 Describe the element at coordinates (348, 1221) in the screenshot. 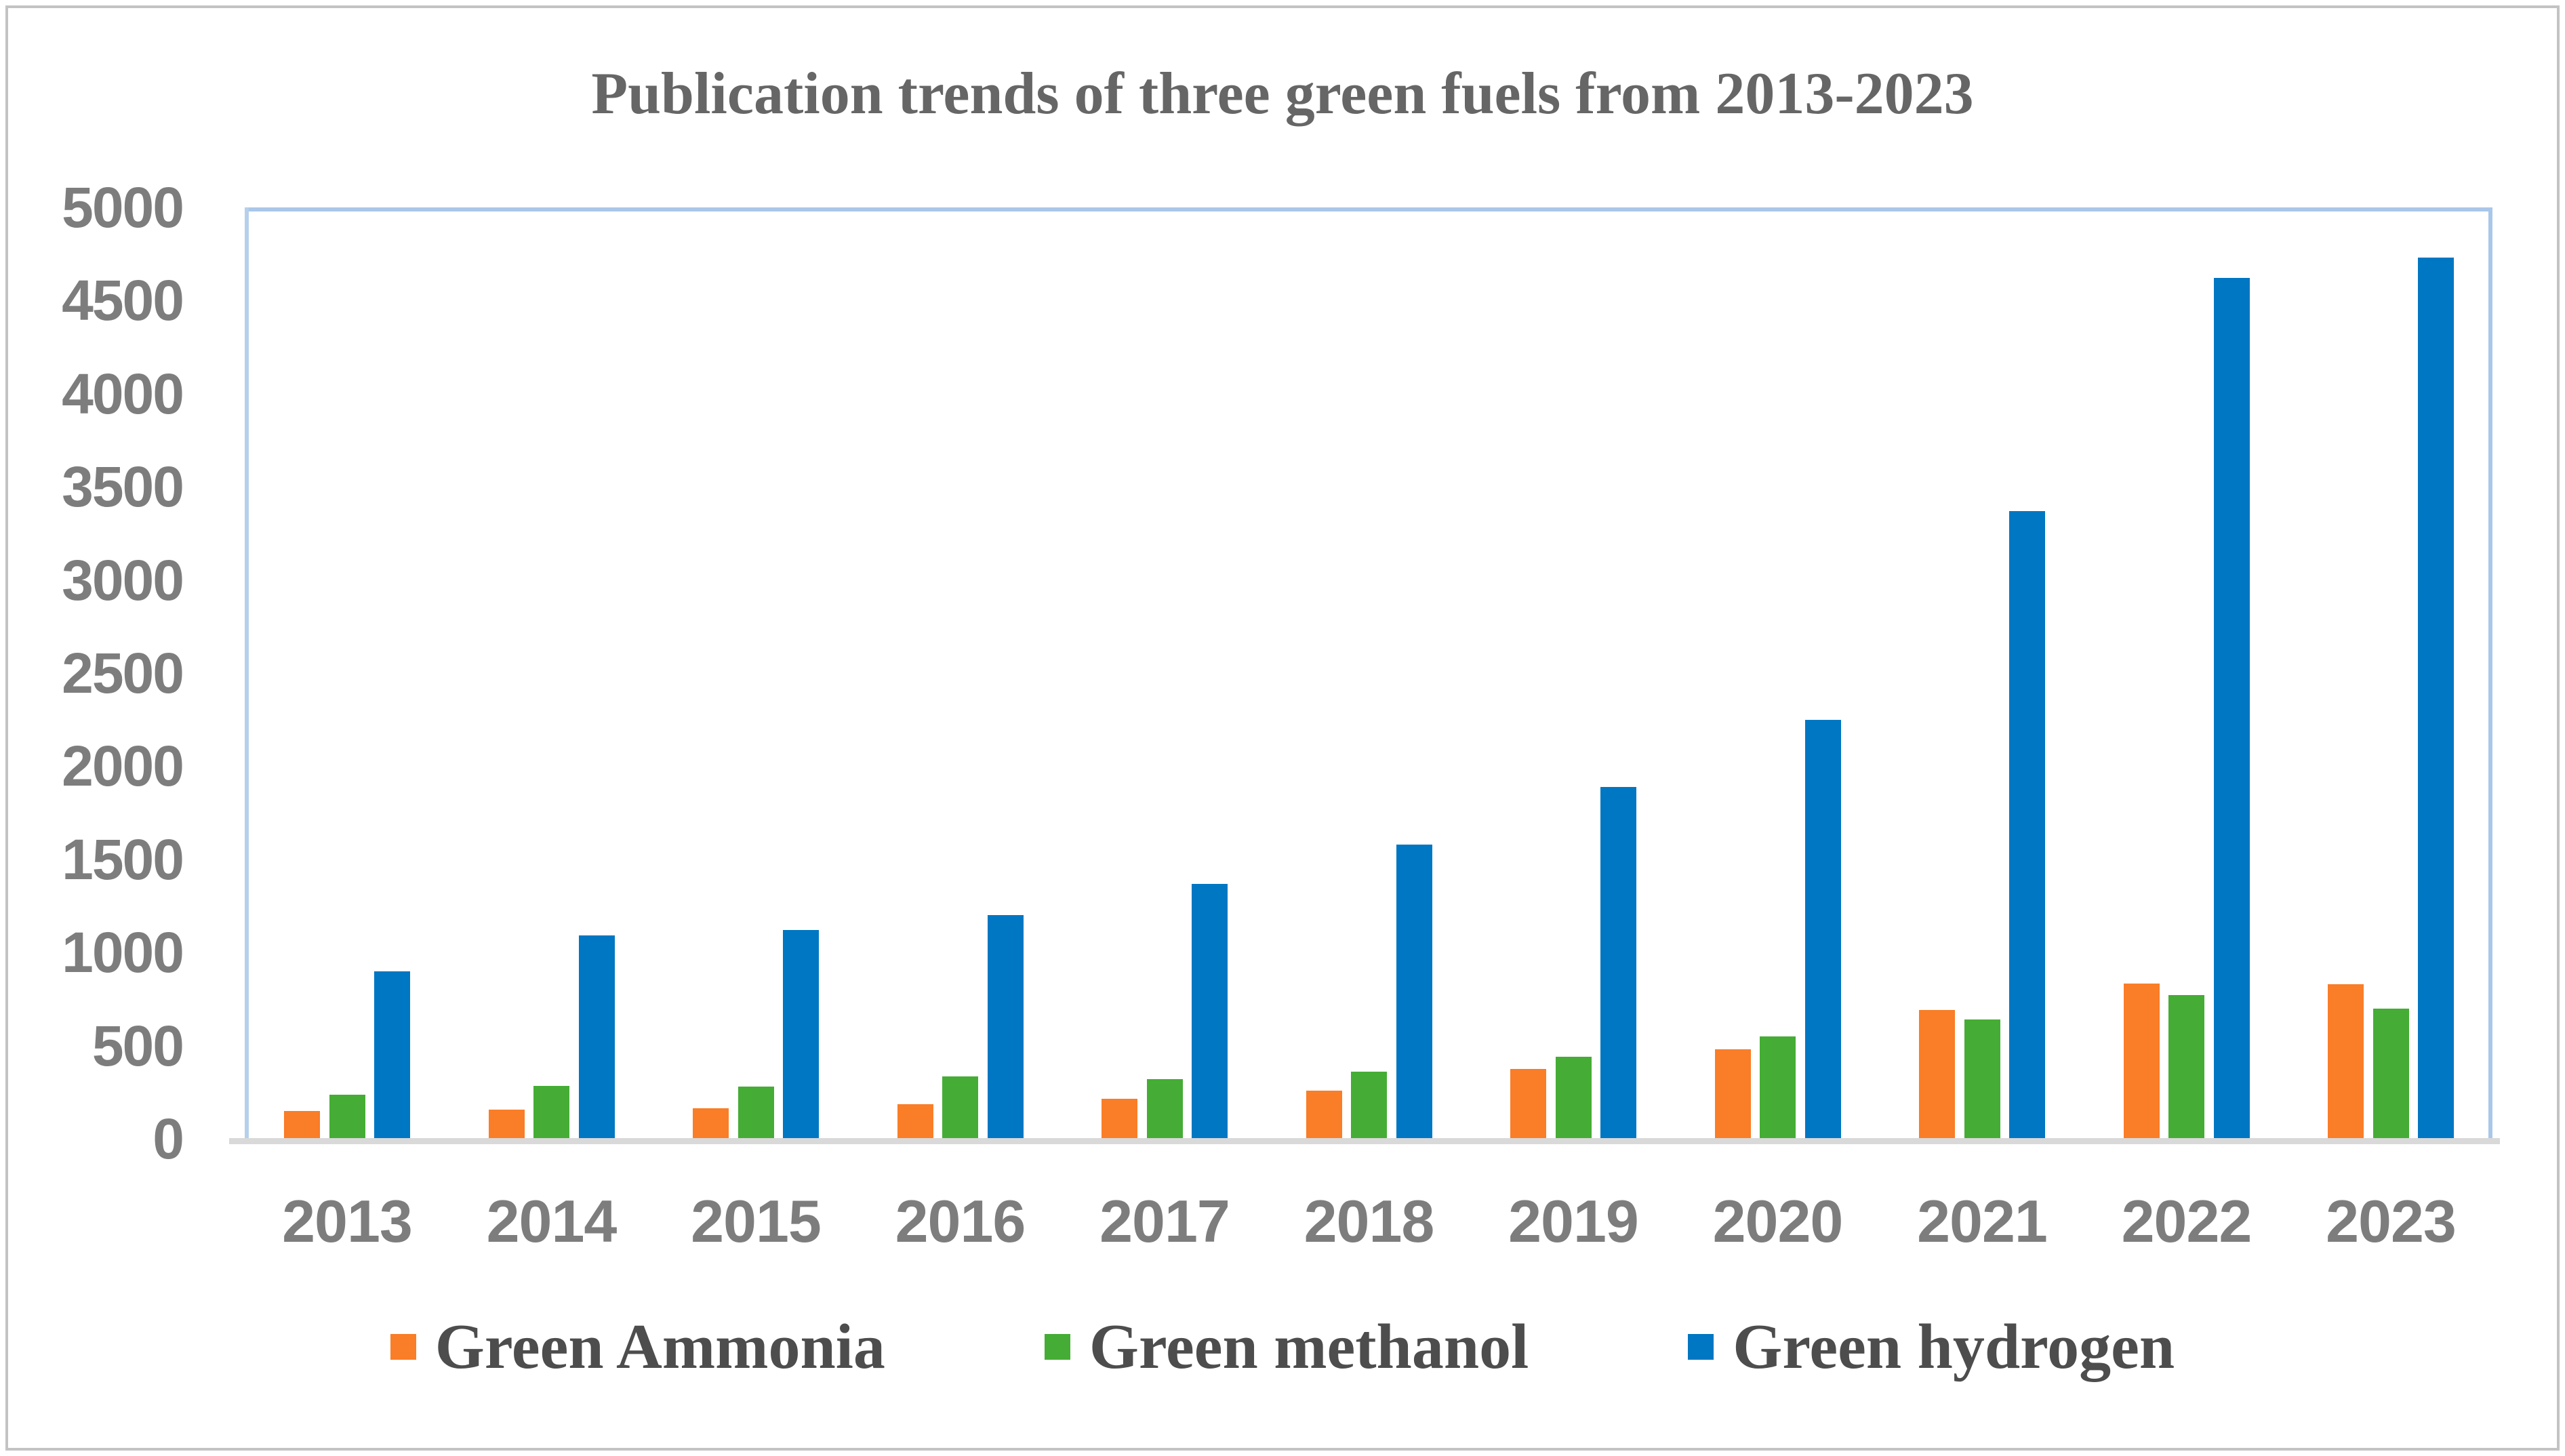

I see `x-tick-label-2013: 2013` at that location.